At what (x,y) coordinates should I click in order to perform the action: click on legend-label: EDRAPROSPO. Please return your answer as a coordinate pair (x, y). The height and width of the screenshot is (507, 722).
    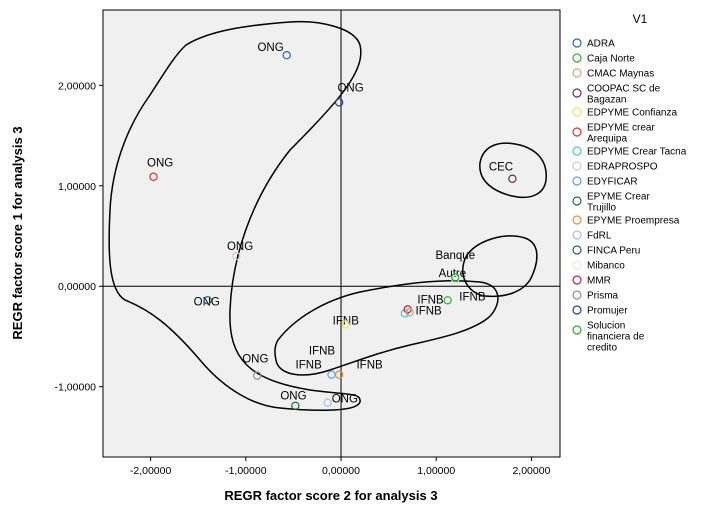
    Looking at the image, I should click on (622, 167).